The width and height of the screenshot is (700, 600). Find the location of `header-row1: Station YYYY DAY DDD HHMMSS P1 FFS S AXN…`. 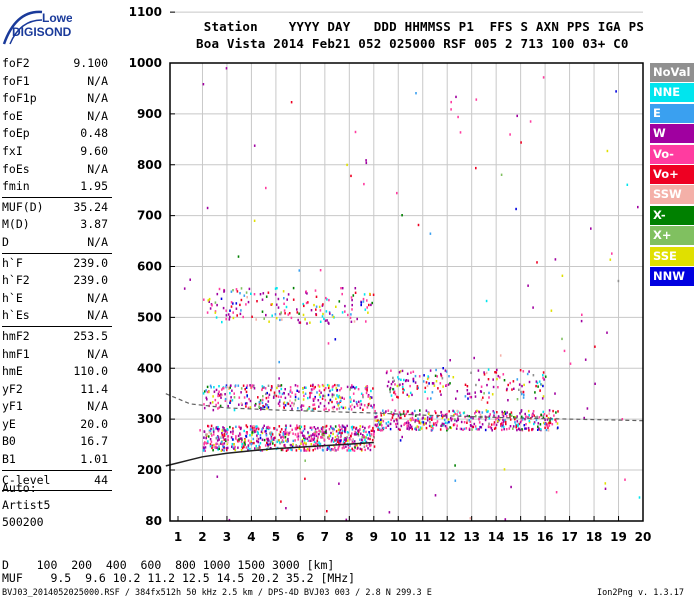

header-row1: Station YYYY DAY DDD HHMMSS P1 FFS S AXN… is located at coordinates (420, 26).